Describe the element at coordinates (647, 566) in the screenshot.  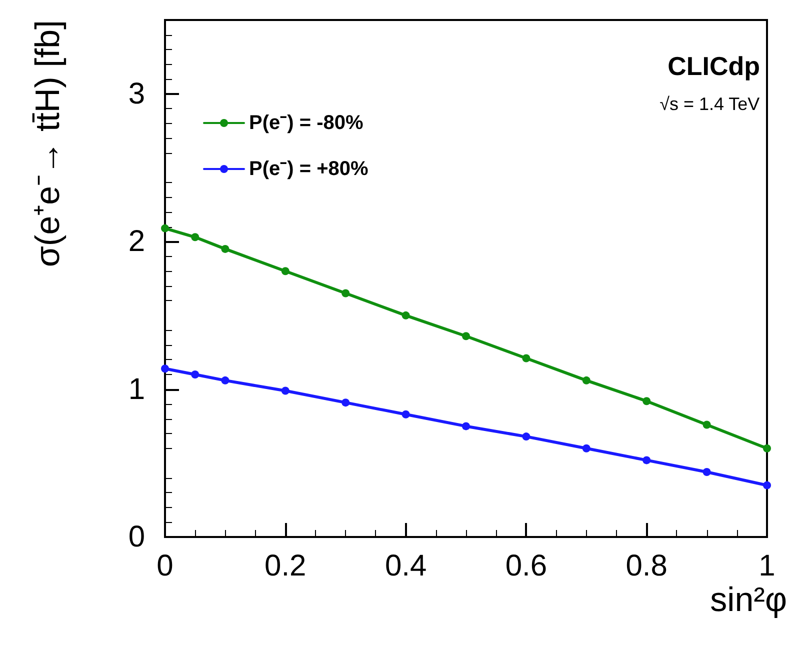
I see `x-tick-label: 0.8` at that location.